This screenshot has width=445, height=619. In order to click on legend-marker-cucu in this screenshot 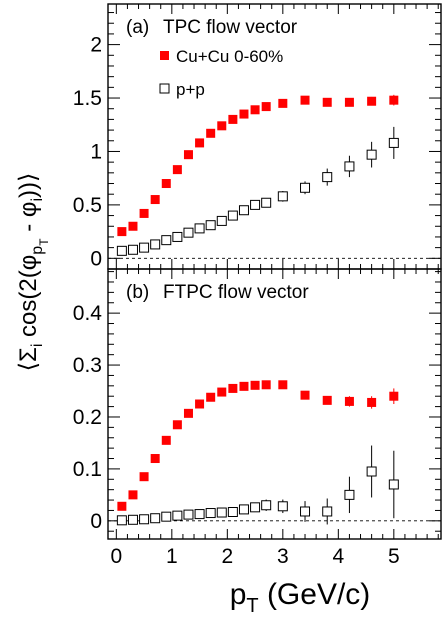, I will do `click(164, 55)`.